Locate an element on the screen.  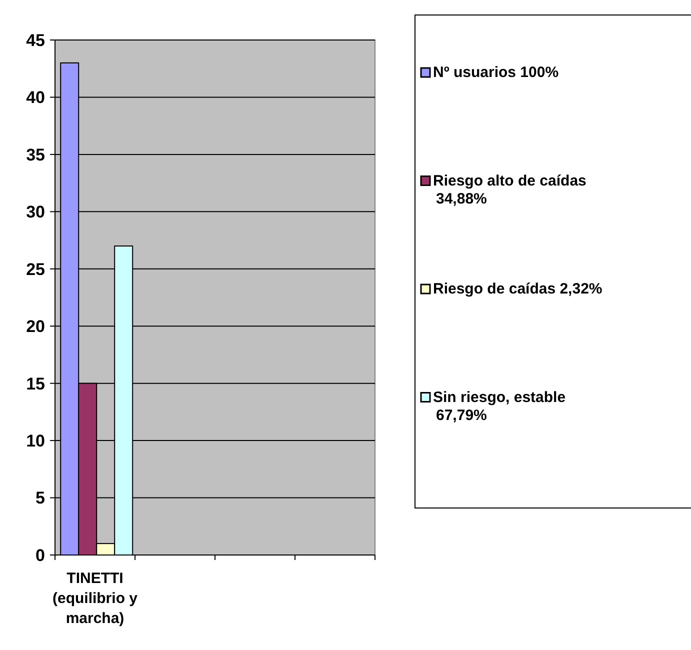
y-tick-label: 40 is located at coordinates (35, 98).